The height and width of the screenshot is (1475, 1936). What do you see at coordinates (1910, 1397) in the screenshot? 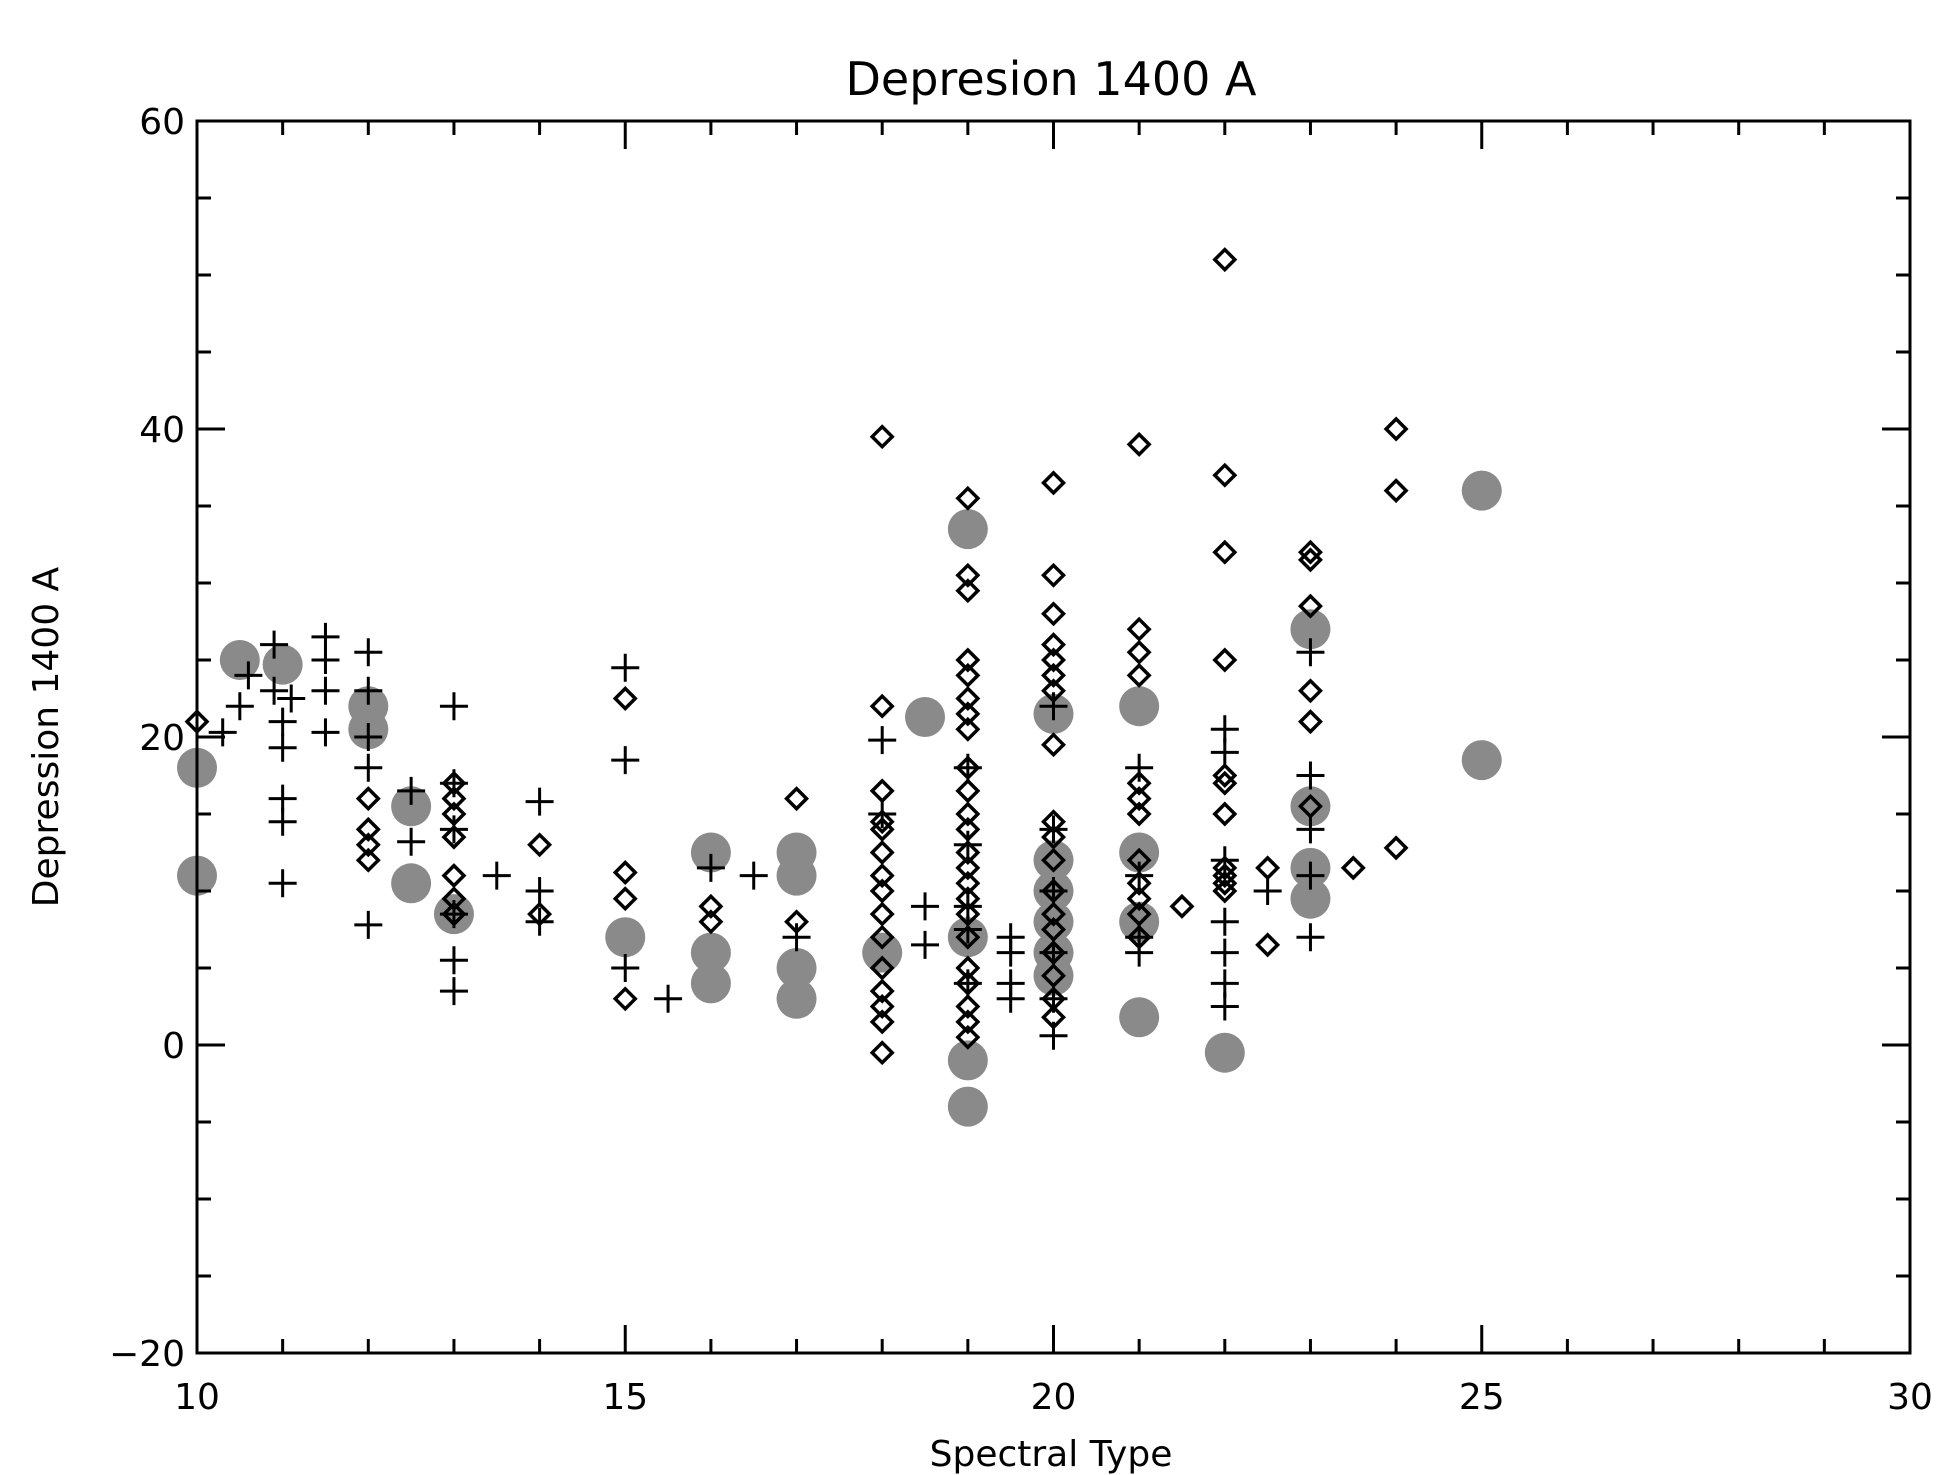
I see `x-tick-label: 30` at bounding box center [1910, 1397].